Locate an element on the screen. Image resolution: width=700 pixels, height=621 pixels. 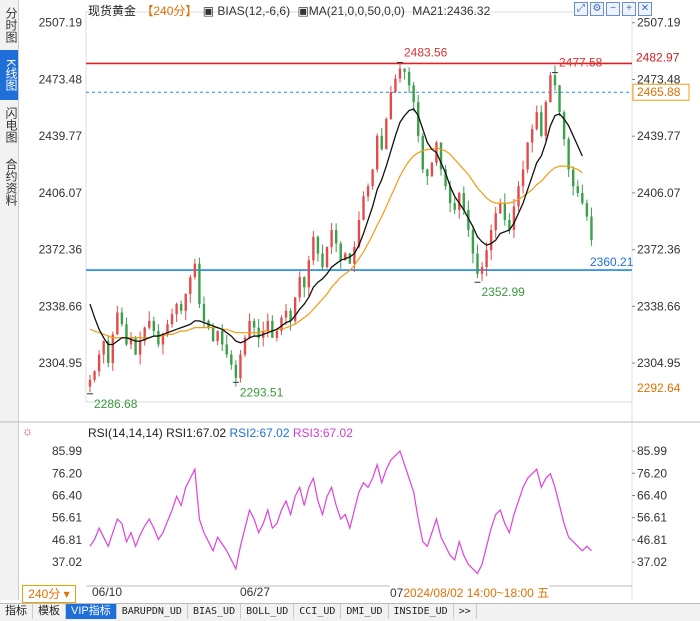
annotation-label: 2483.56 is located at coordinates (426, 52).